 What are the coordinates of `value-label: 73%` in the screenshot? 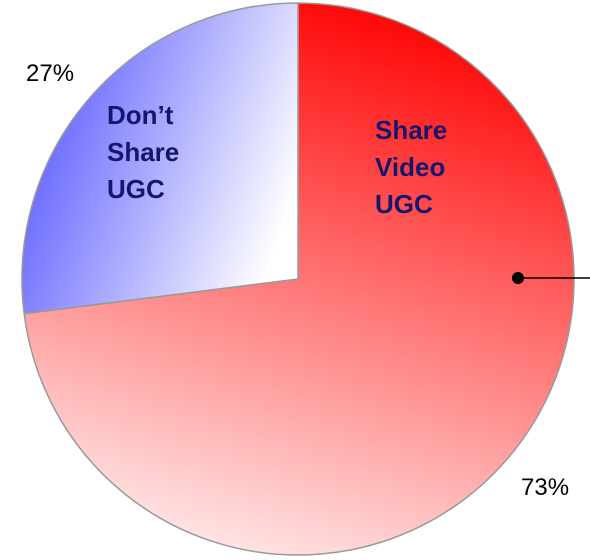 It's located at (545, 487).